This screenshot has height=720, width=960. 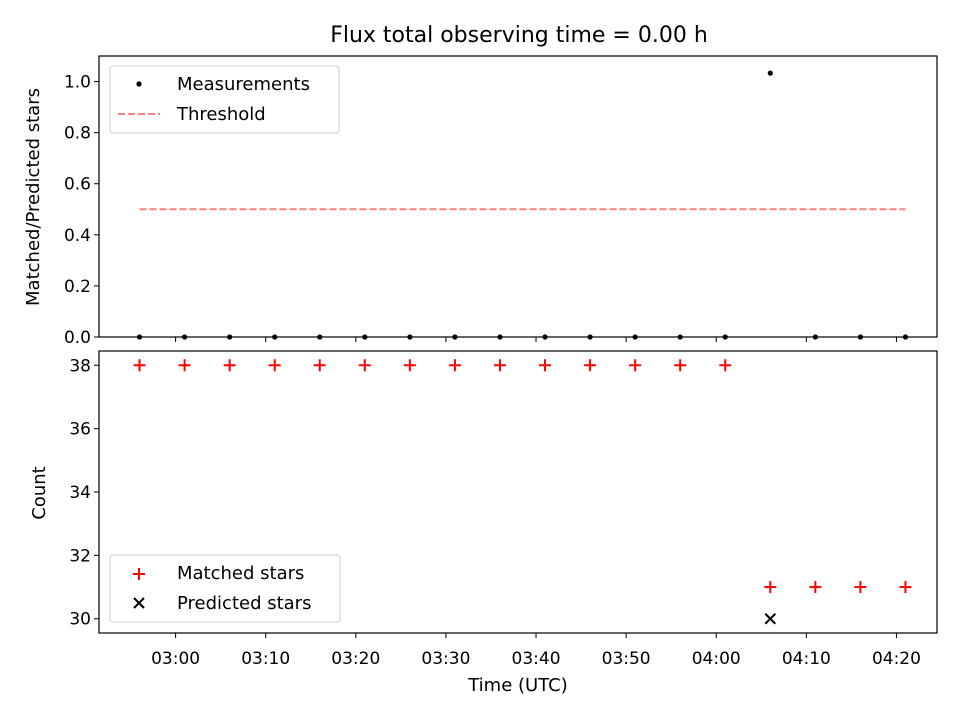 I want to click on x-axis-label: Time (UTC), so click(x=517, y=685).